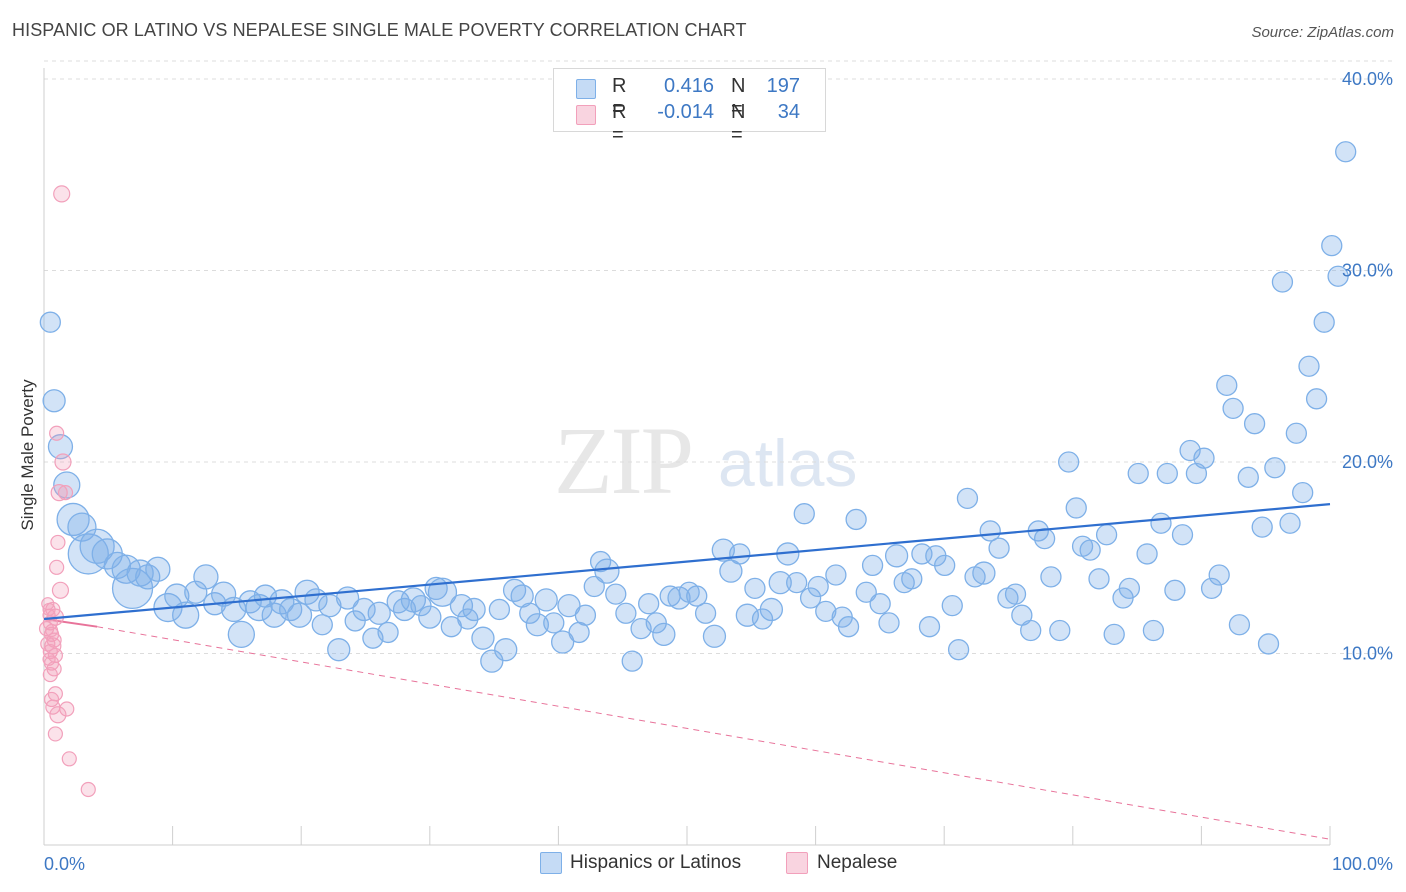 The image size is (1406, 892). I want to click on hispanic-trend, so click(687, 562).